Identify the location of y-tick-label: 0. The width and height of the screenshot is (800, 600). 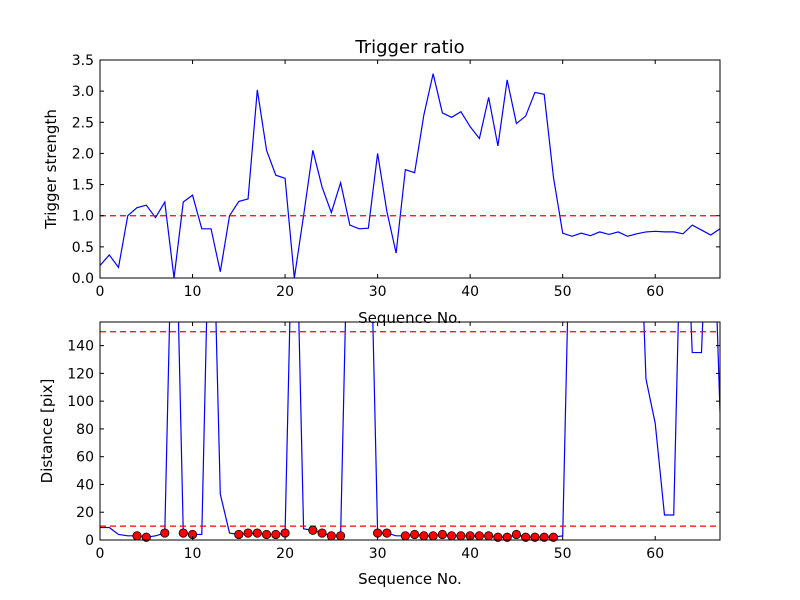
(89, 541).